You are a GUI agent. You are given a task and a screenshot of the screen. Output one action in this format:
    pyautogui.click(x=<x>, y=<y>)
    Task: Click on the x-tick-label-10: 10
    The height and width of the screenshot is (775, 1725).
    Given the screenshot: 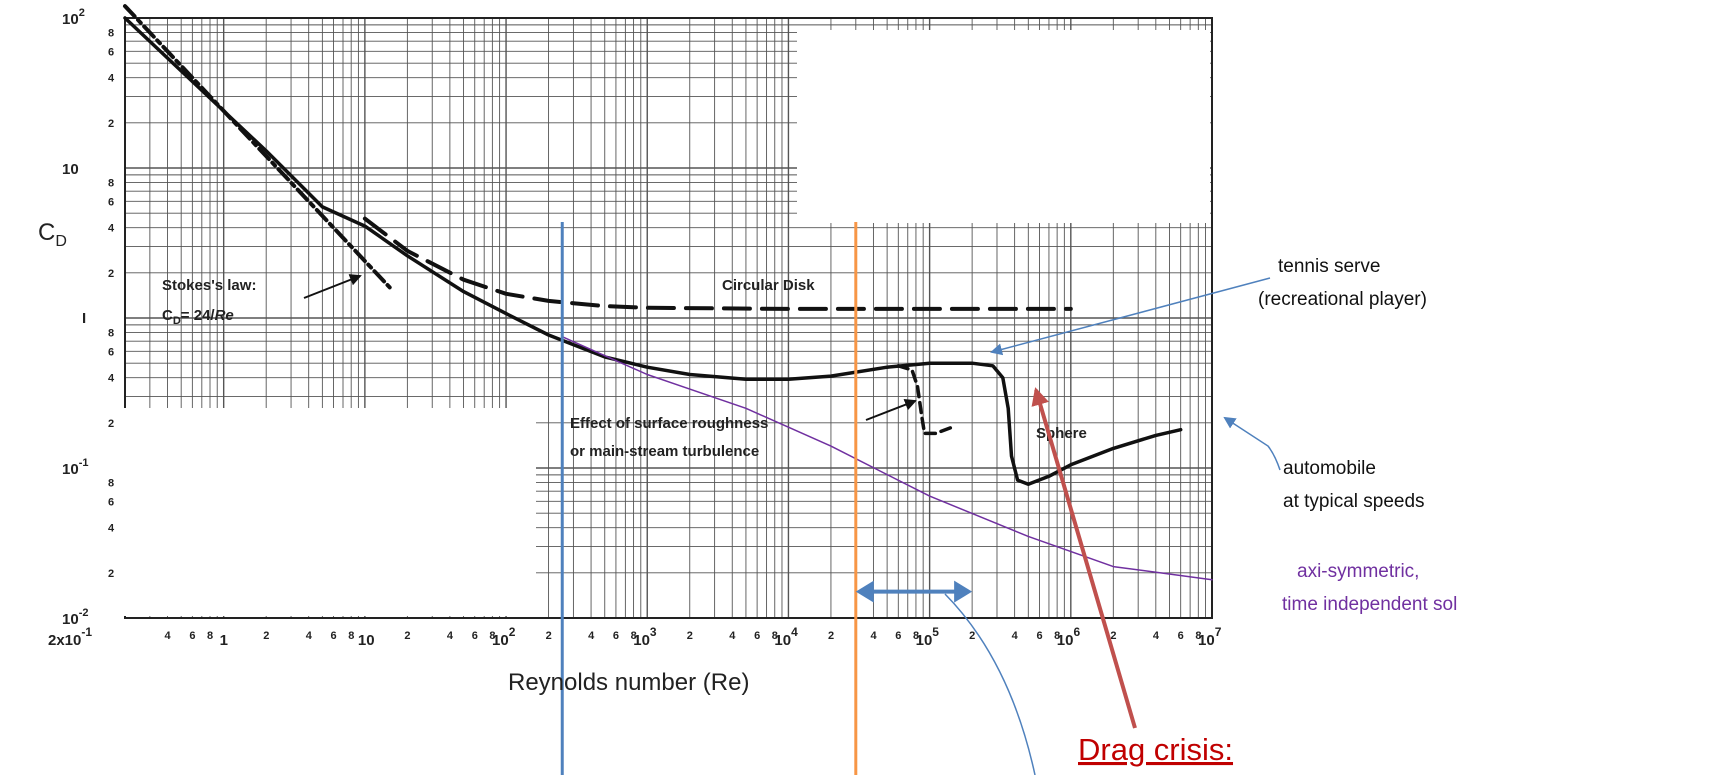 What is the action you would take?
    pyautogui.click(x=366, y=640)
    